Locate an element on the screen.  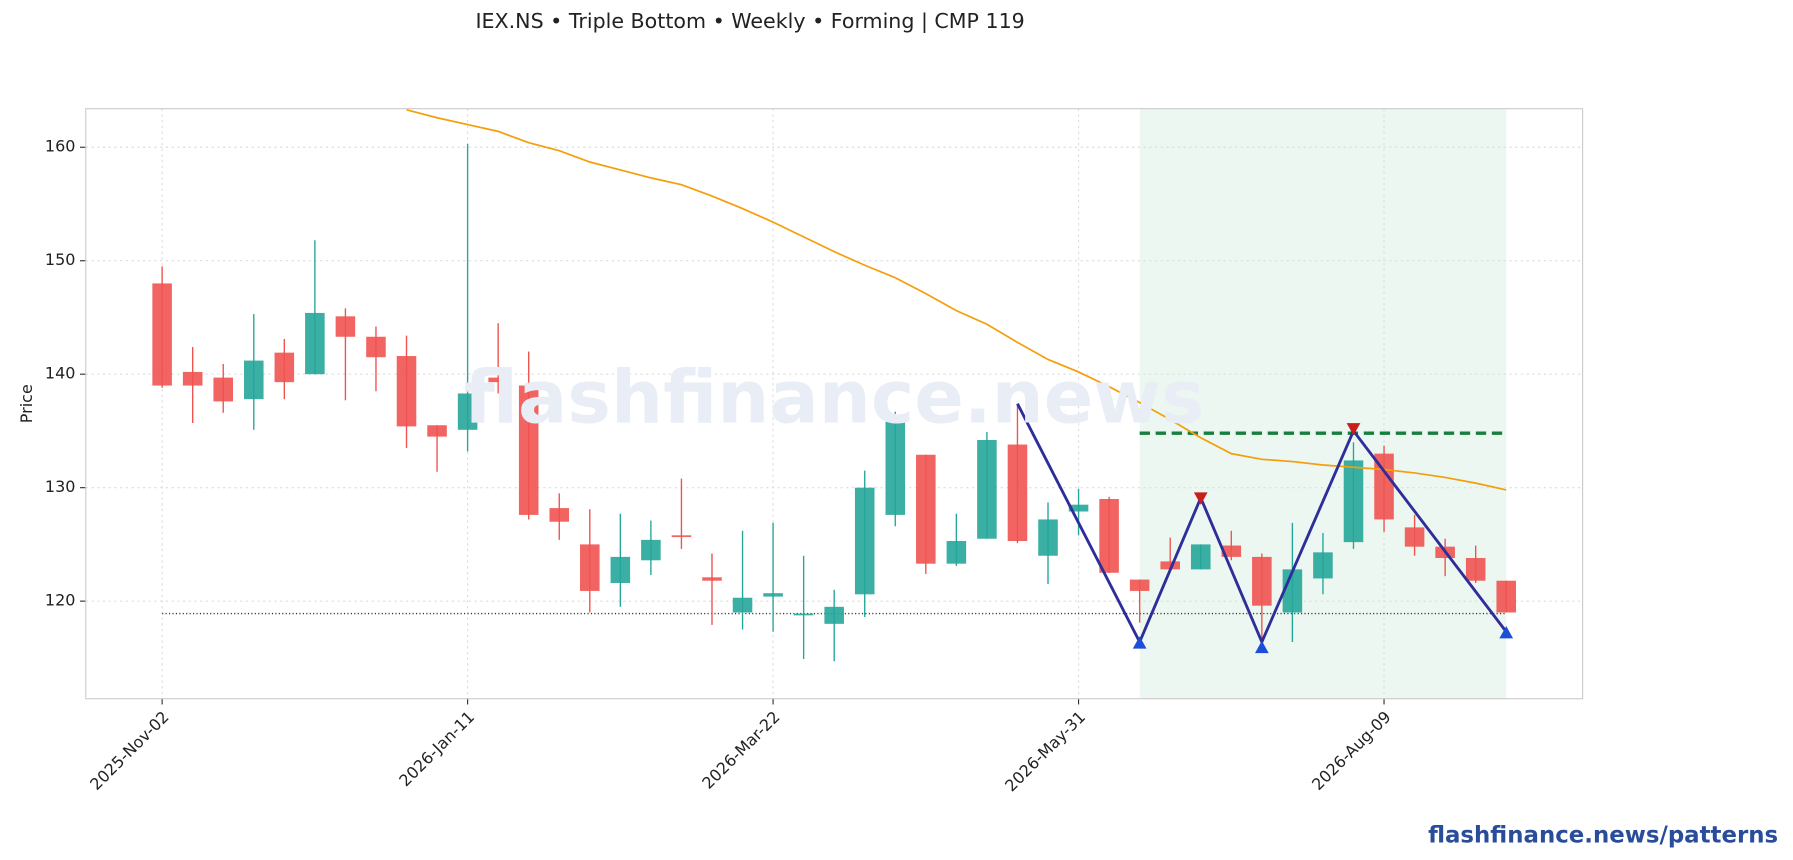
x-tick-label: 2026-Mar-22 is located at coordinates (740, 749).